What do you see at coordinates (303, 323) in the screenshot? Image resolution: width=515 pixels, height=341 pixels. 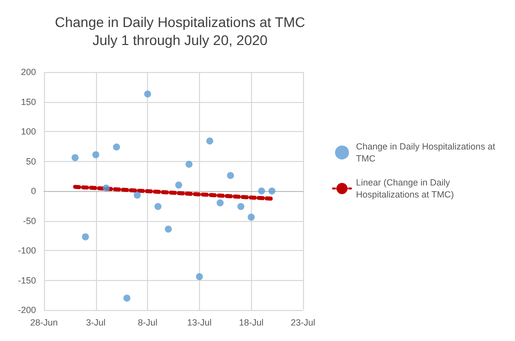 I see `x-tick-label: 23-Jul` at bounding box center [303, 323].